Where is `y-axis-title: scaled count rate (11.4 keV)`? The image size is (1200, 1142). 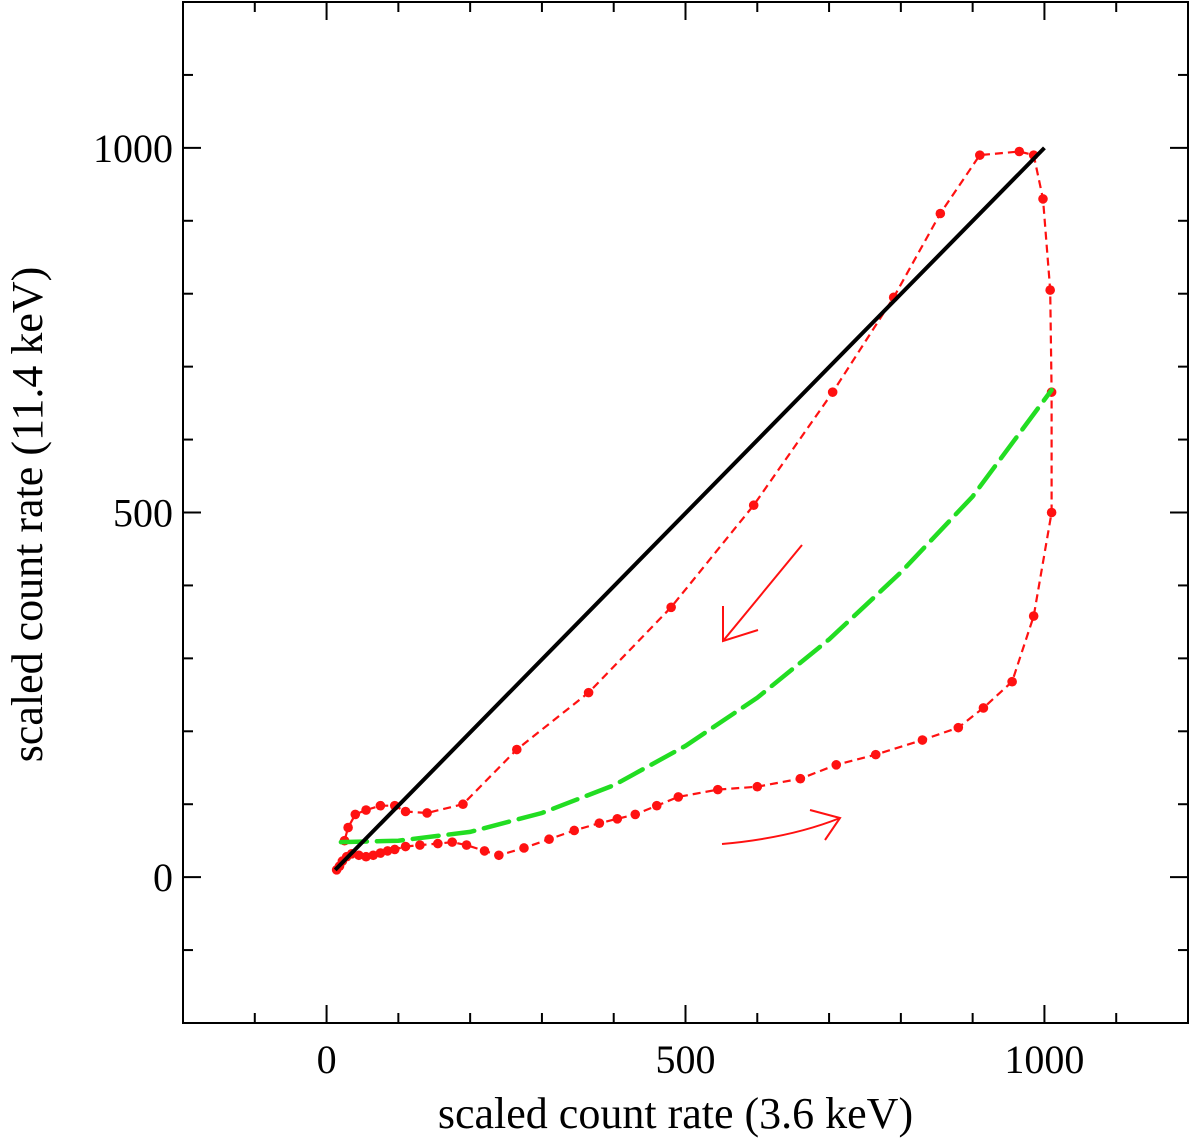
y-axis-title: scaled count rate (11.4 keV) is located at coordinates (27, 515).